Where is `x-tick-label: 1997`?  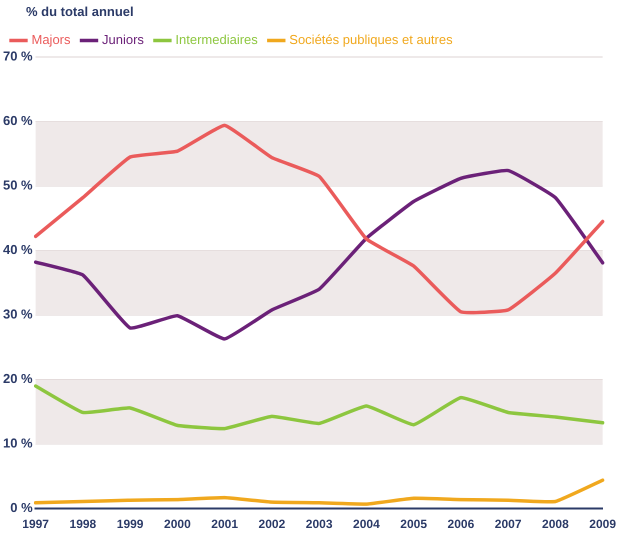
x-tick-label: 1997 is located at coordinates (36, 524).